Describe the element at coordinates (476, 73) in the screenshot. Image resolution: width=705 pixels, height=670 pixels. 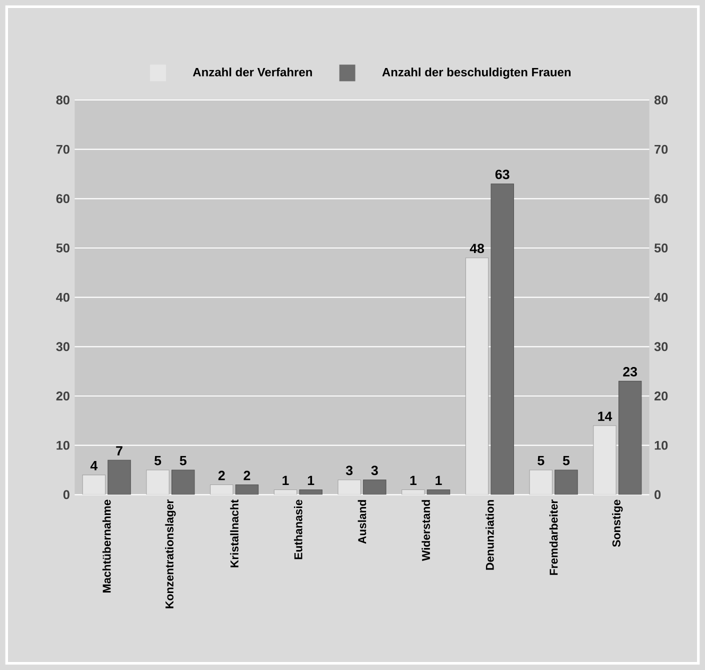
I see `legend-label: Anzahl der beschuldigten Frauen` at that location.